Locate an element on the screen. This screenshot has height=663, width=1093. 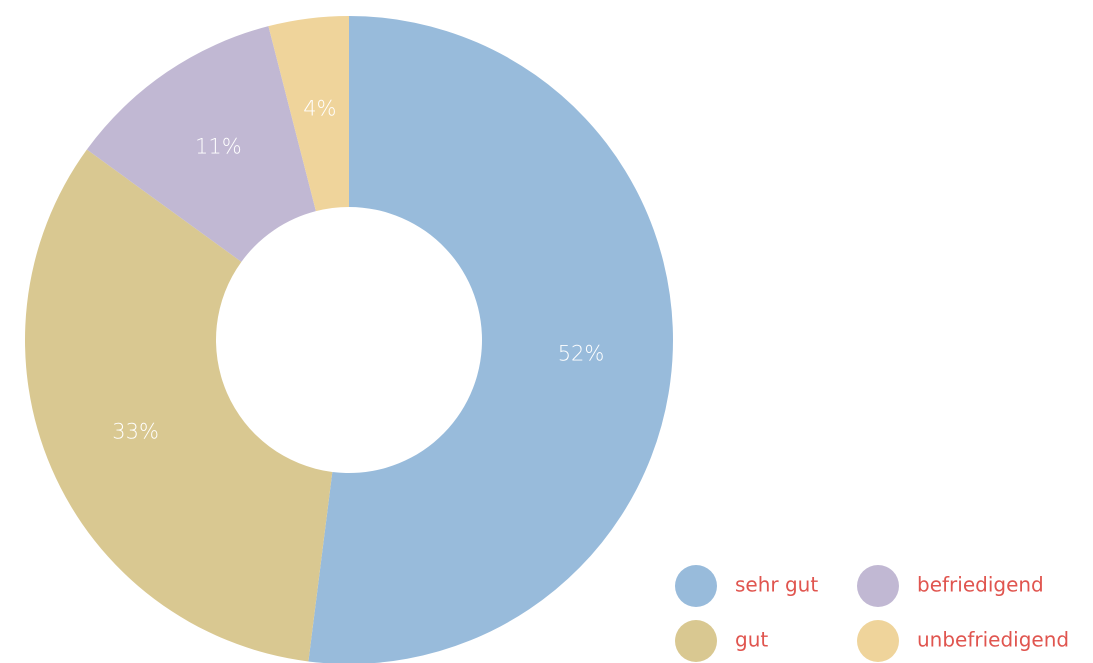
legend-label: sehr gut is located at coordinates (776, 585).